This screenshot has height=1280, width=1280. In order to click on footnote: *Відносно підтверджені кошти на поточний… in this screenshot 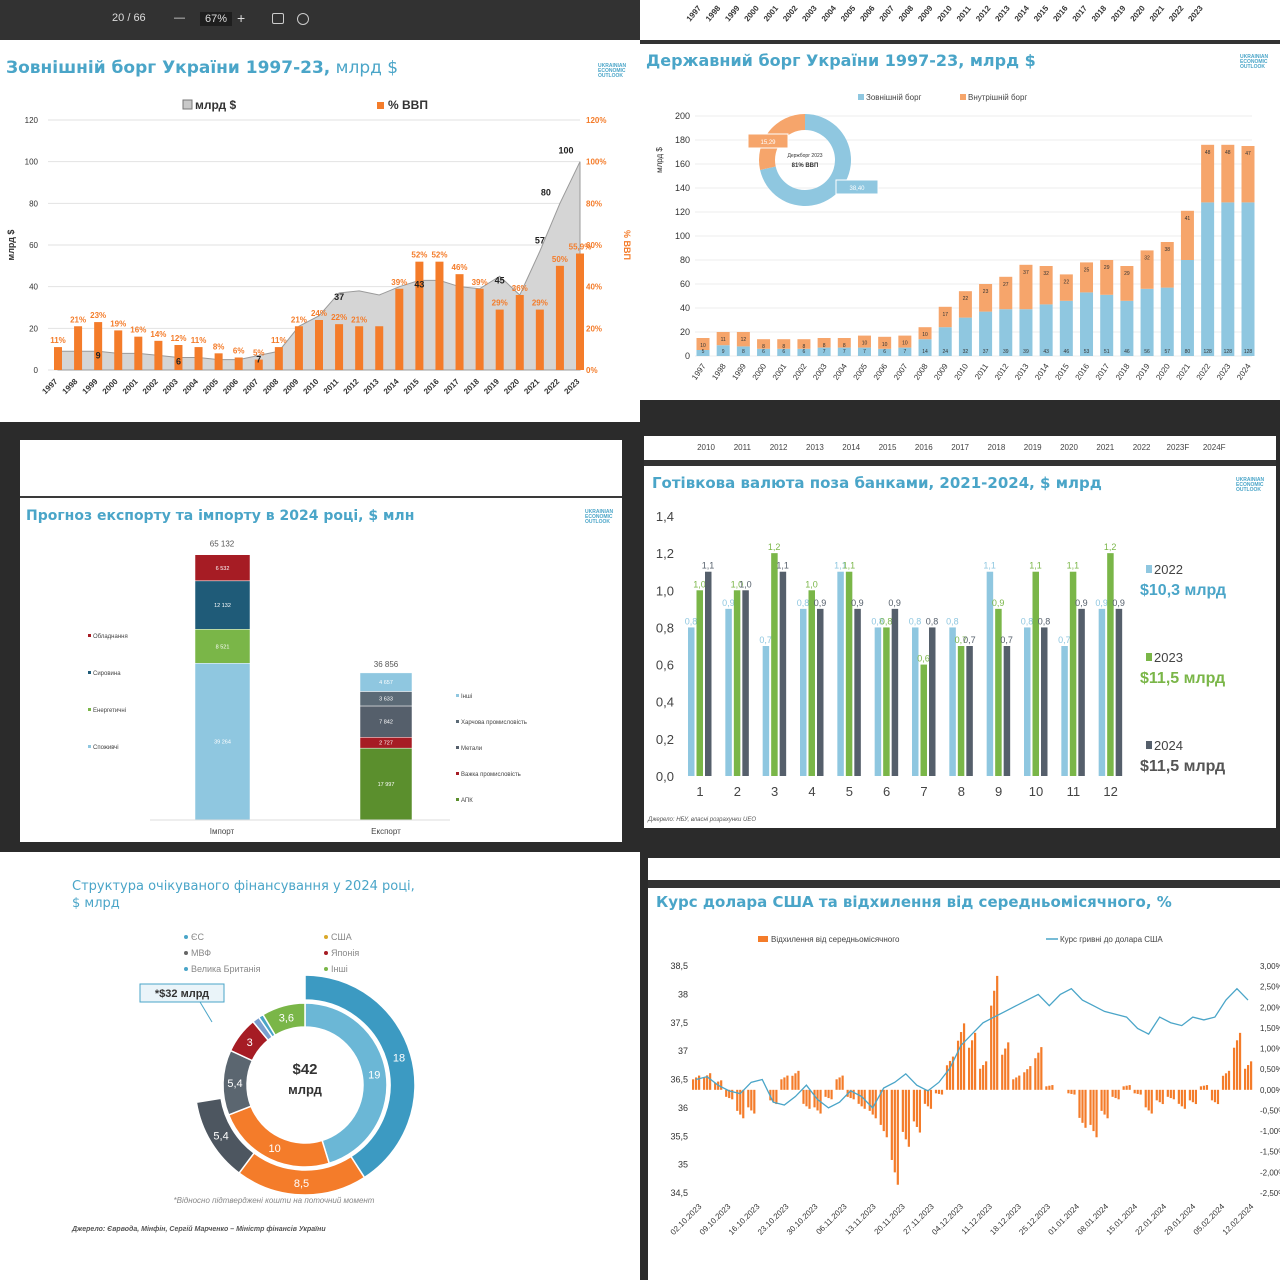, I will do `click(274, 1200)`.